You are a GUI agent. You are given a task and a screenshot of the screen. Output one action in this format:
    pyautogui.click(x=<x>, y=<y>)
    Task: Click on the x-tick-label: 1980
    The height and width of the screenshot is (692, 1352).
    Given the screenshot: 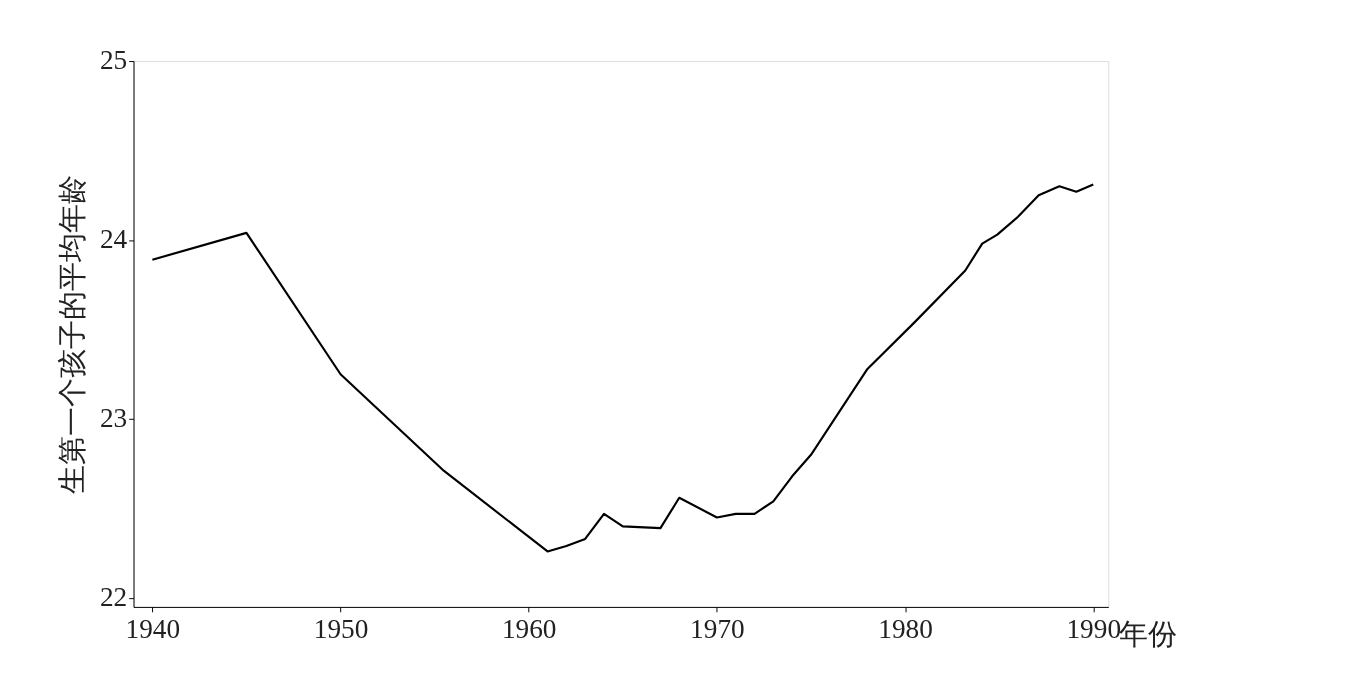 What is the action you would take?
    pyautogui.click(x=905, y=628)
    